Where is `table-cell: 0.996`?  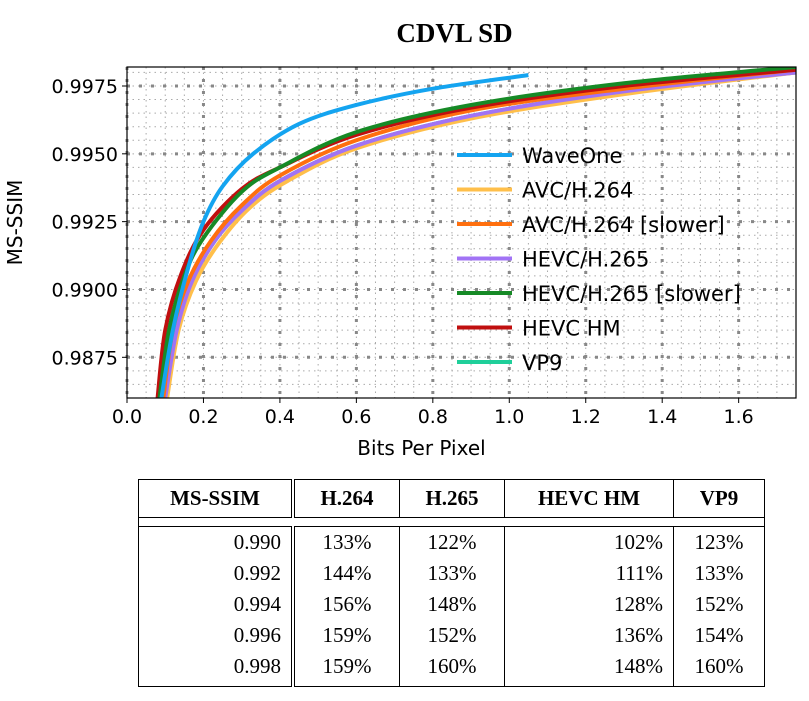 table-cell: 0.996 is located at coordinates (216, 635).